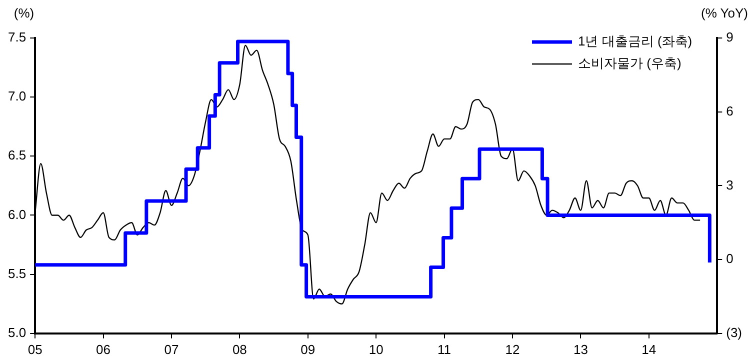 This screenshot has width=752, height=364. Describe the element at coordinates (635, 41) in the screenshot. I see `legend-label: 1년 대출금리 (좌축)` at that location.